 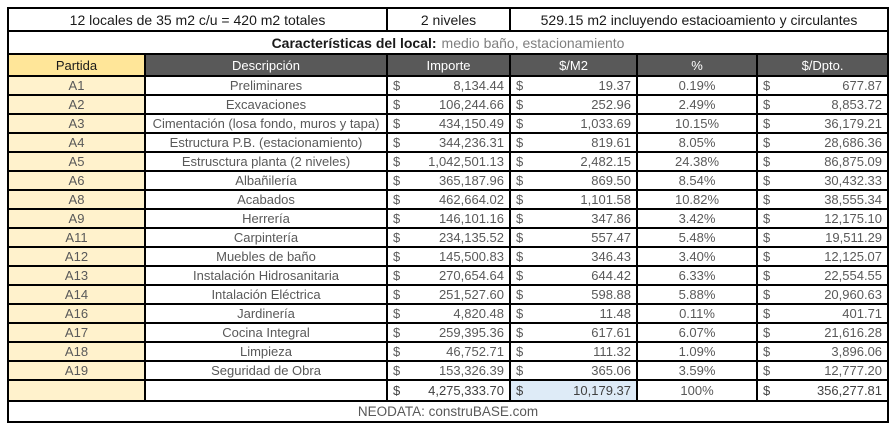 I want to click on row-pct: 3.42%, so click(x=697, y=218).